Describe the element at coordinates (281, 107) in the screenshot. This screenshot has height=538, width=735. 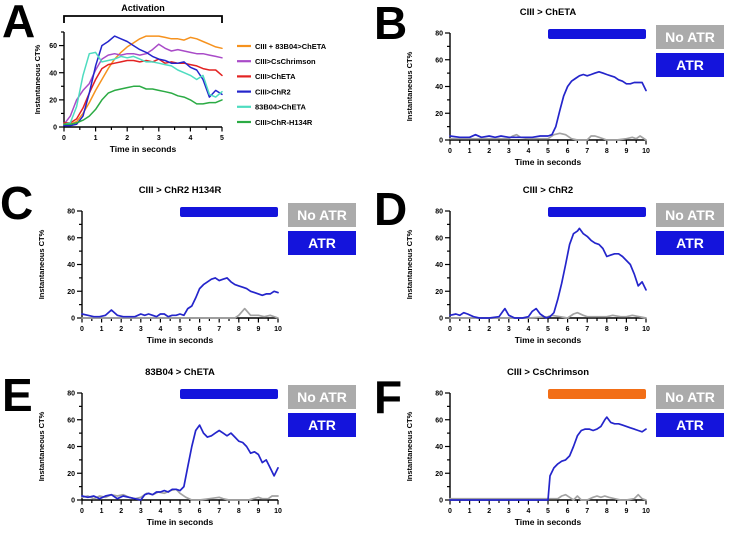
I see `legend-label-83b04-cheta: 83B04>ChETA` at that location.